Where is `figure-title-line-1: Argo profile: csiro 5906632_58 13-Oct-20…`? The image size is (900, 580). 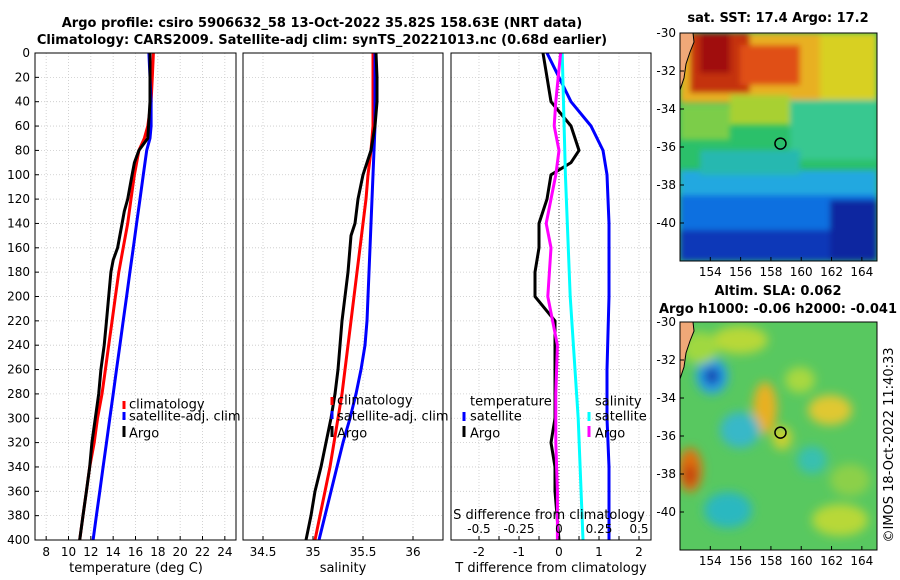 figure-title-line-1: Argo profile: csiro 5906632_58 13-Oct-20… is located at coordinates (322, 23).